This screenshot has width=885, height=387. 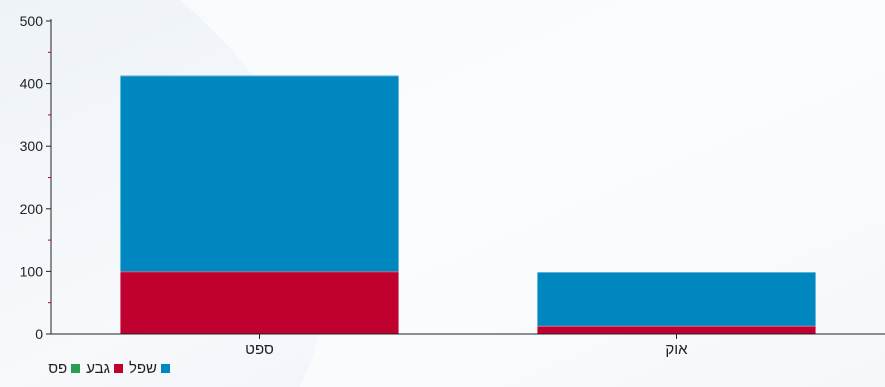 What do you see at coordinates (98, 368) in the screenshot?
I see `legend-label: גבע` at bounding box center [98, 368].